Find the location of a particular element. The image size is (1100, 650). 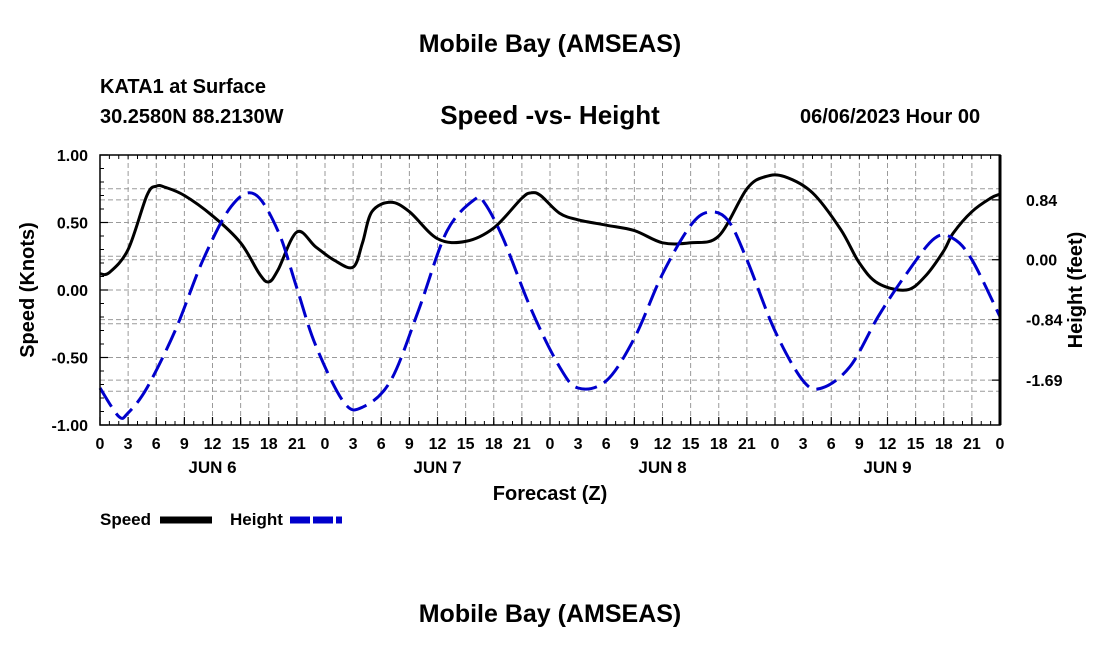

y-left-axis-title: Speed (Knots) is located at coordinates (28, 290).